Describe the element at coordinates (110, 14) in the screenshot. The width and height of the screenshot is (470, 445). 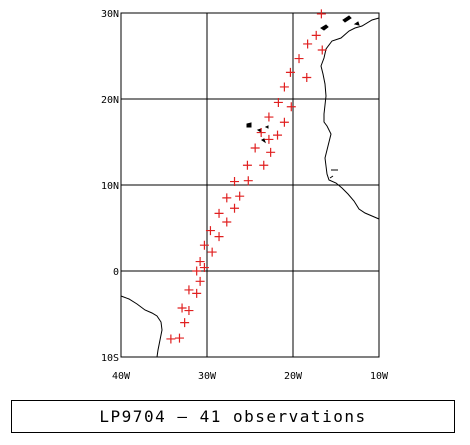
I see `lat-tick-label-0: 30N` at that location.